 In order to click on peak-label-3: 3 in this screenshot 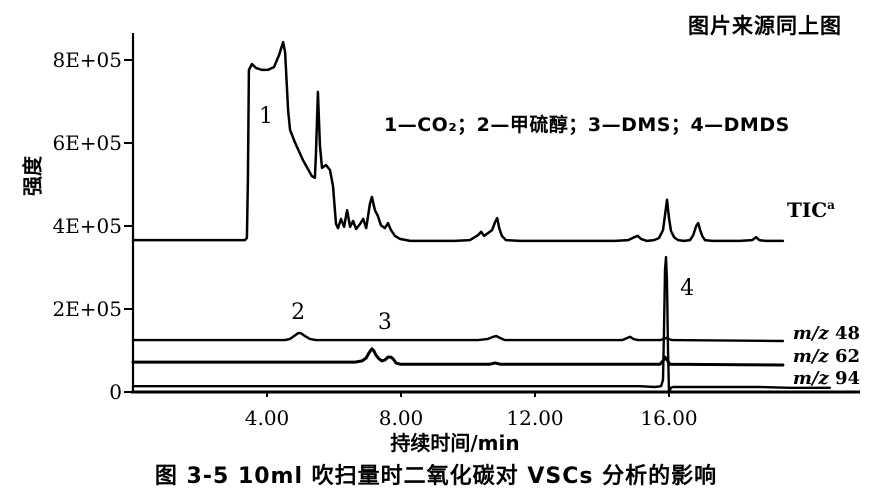, I will do `click(385, 322)`.